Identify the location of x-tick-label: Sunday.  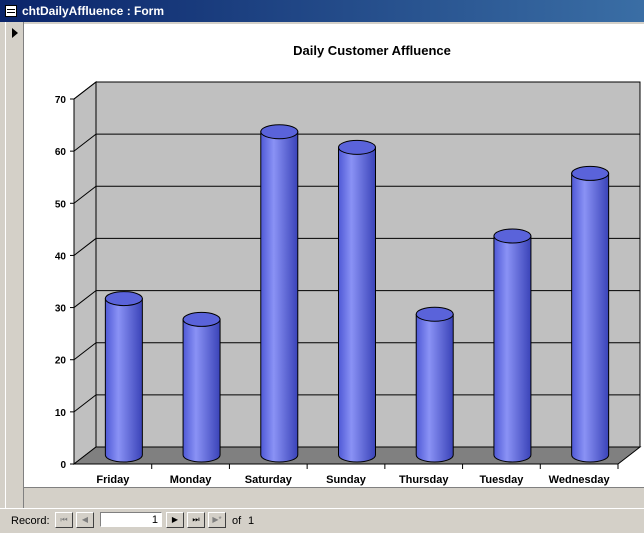
(346, 480).